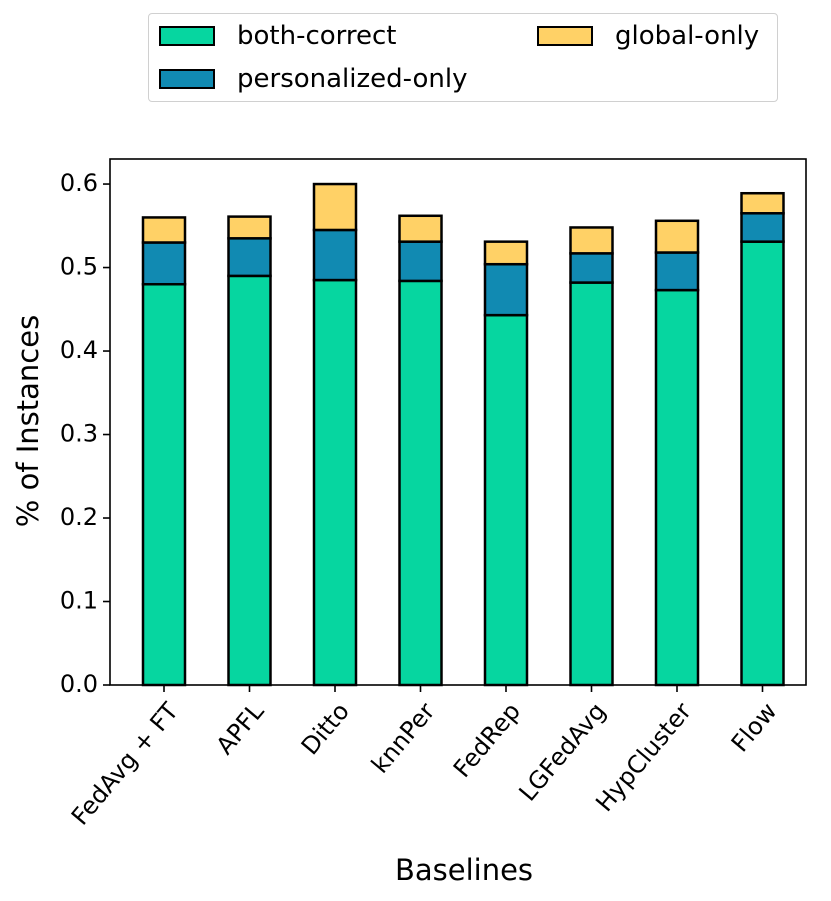 The image size is (831, 901). Describe the element at coordinates (677, 236) in the screenshot. I see `bar-hypcluster-global-only` at that location.